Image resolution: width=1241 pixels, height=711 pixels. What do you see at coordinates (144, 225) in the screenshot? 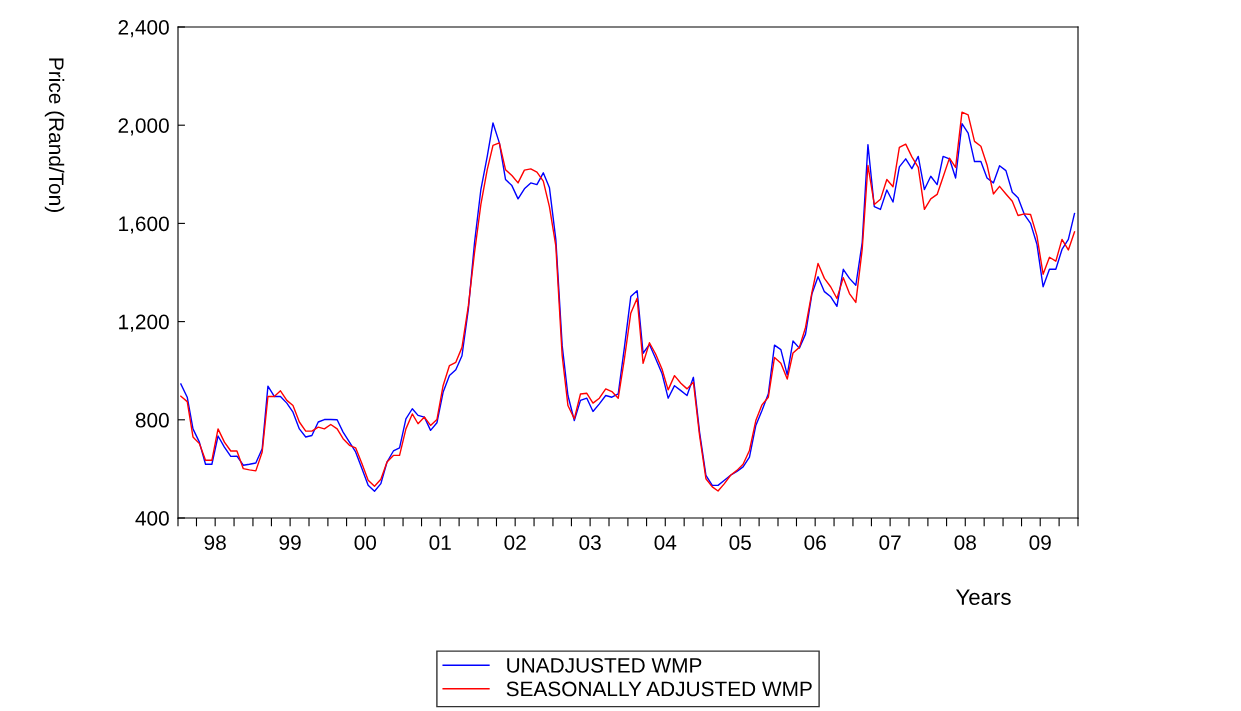
I see `y-tick-label: 1,600` at bounding box center [144, 225].